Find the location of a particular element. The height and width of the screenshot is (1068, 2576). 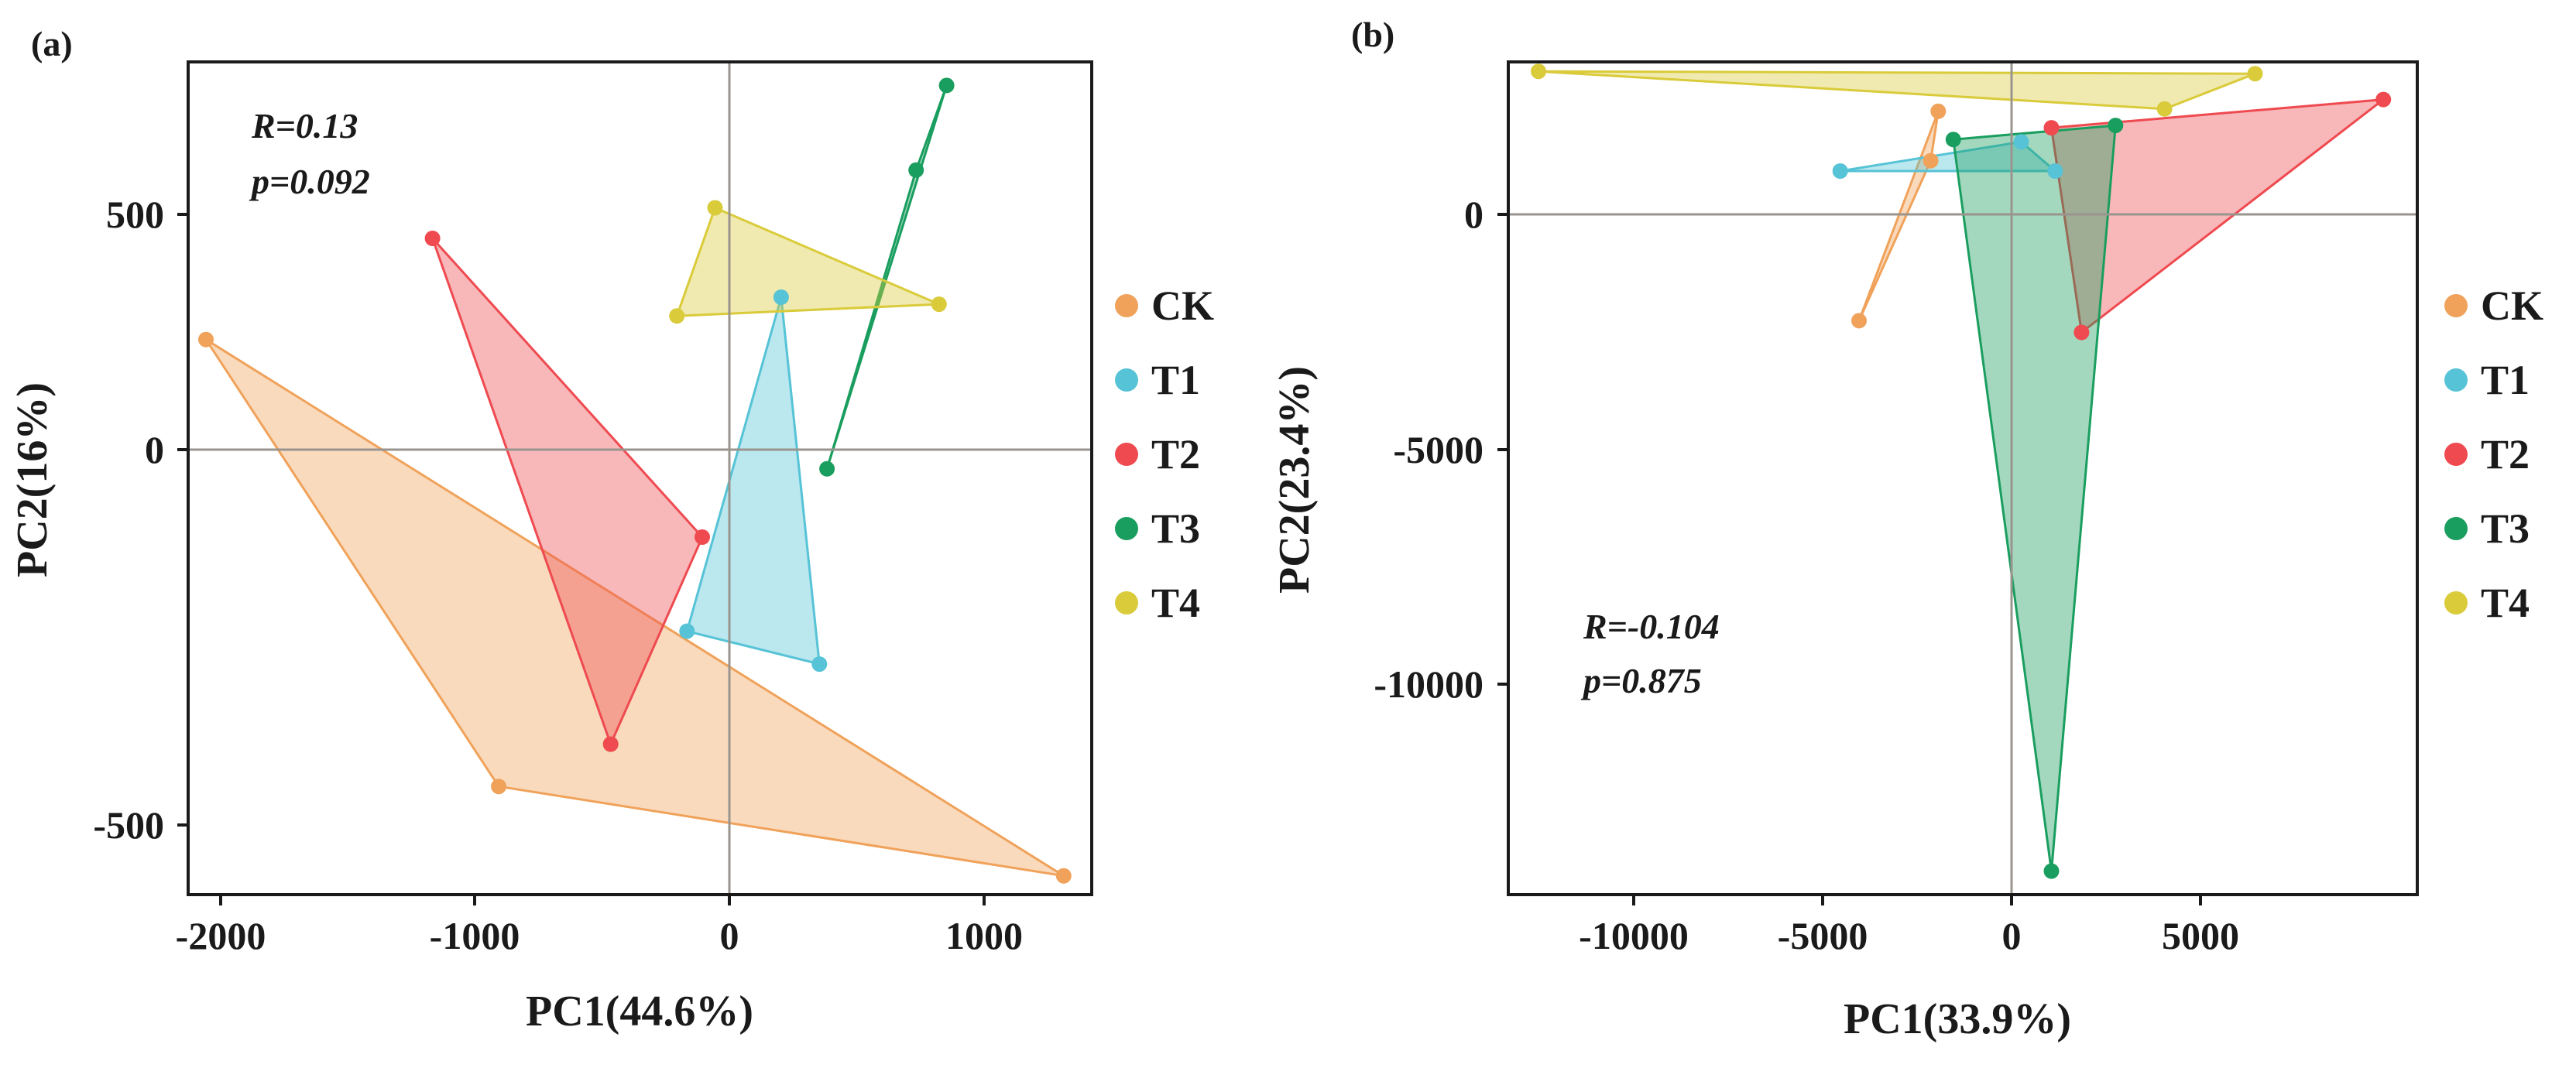

panel-b-x-ticks: -10000 -5000 0 5000 is located at coordinates (1909, 926).